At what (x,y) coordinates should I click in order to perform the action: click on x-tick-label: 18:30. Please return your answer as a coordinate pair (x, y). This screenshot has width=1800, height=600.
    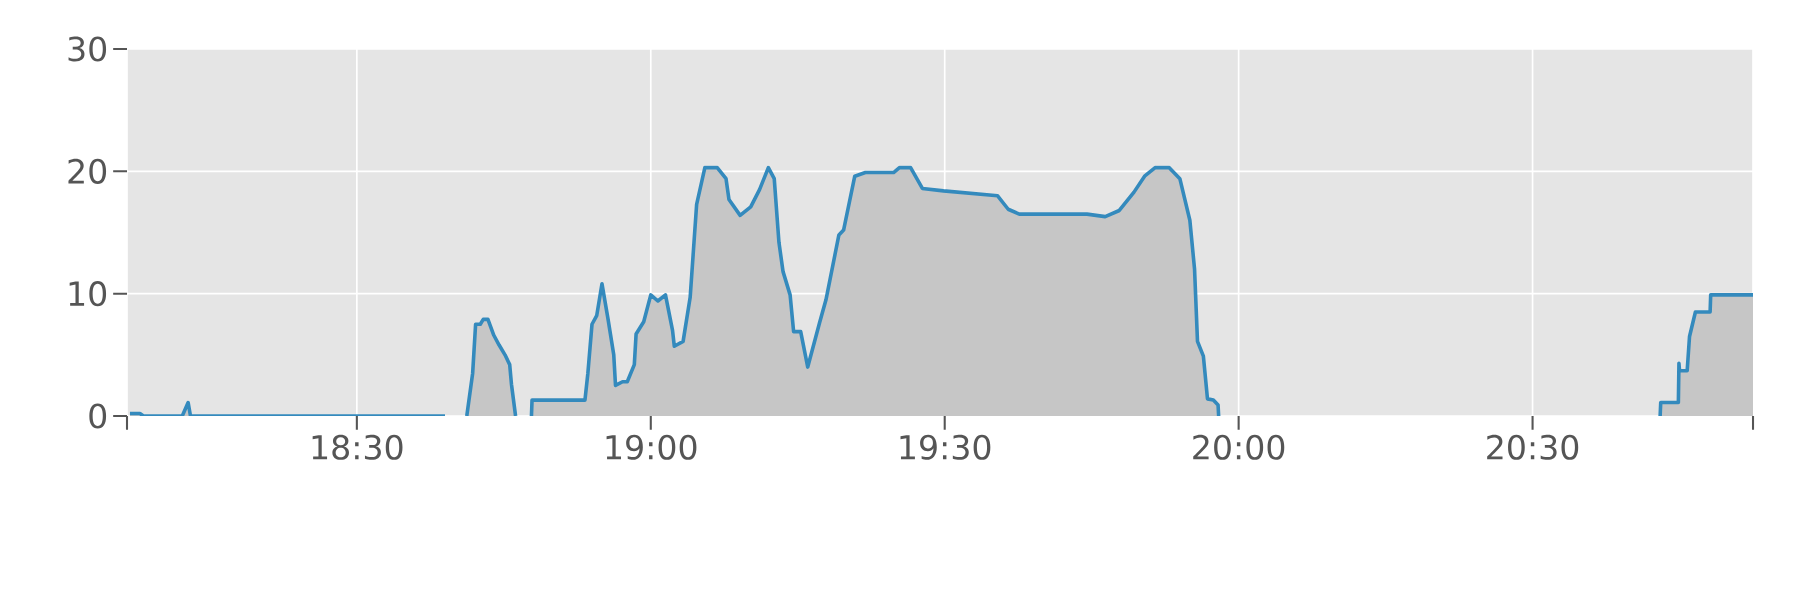
    Looking at the image, I should click on (357, 447).